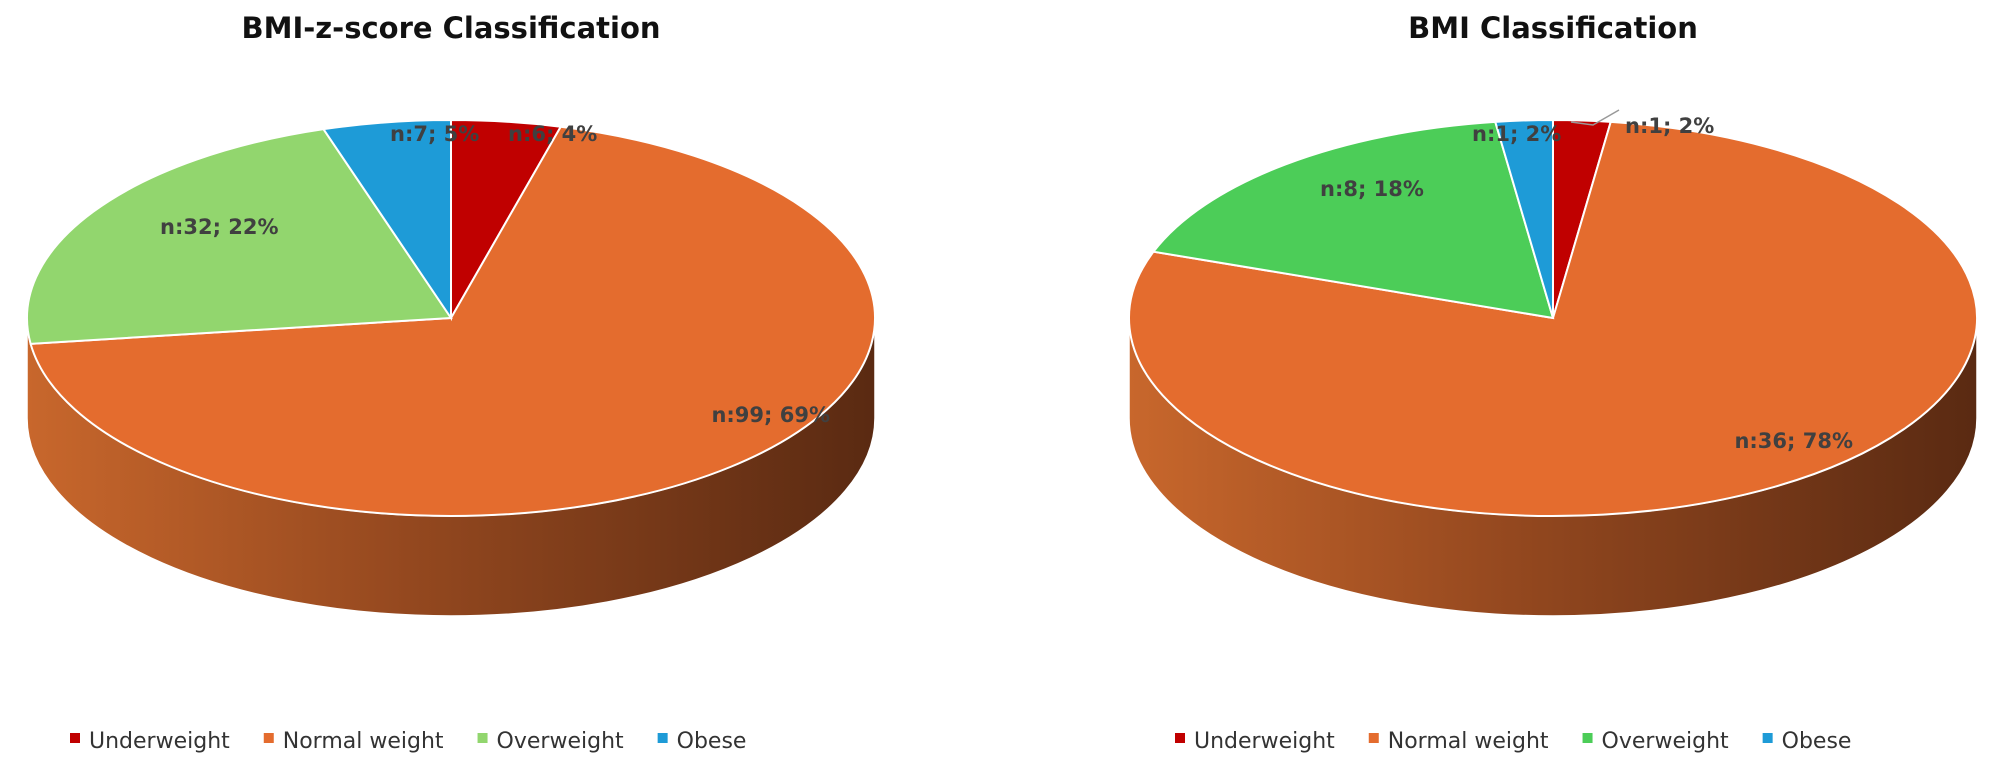  Describe the element at coordinates (770, 415) in the screenshot. I see `data-label: n:99; 69%` at that location.